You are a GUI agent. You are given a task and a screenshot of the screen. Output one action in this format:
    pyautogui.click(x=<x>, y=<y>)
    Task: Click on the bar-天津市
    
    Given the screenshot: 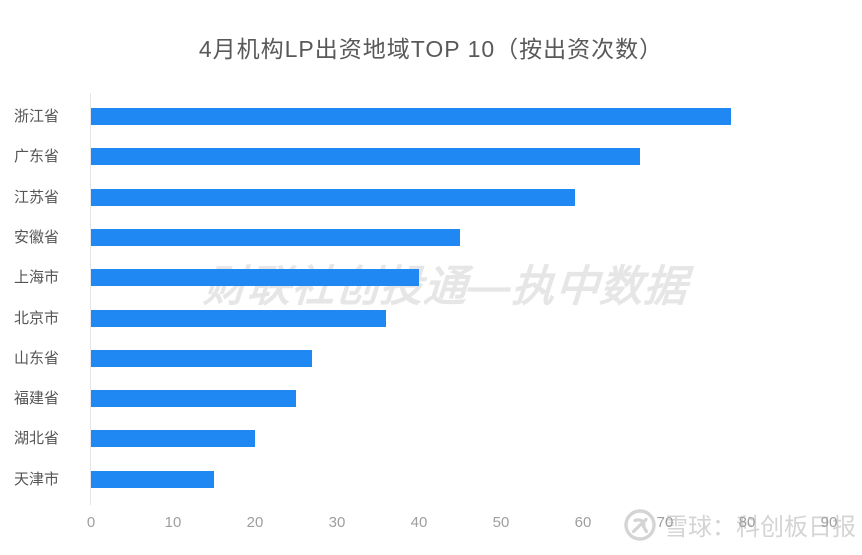 What is the action you would take?
    pyautogui.click(x=152, y=479)
    